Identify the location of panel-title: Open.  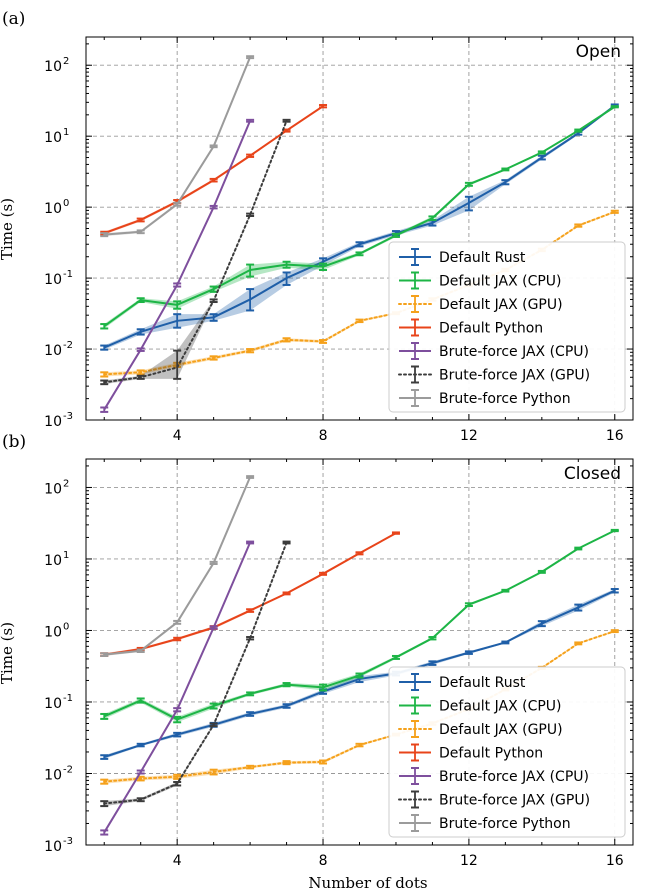
(598, 52).